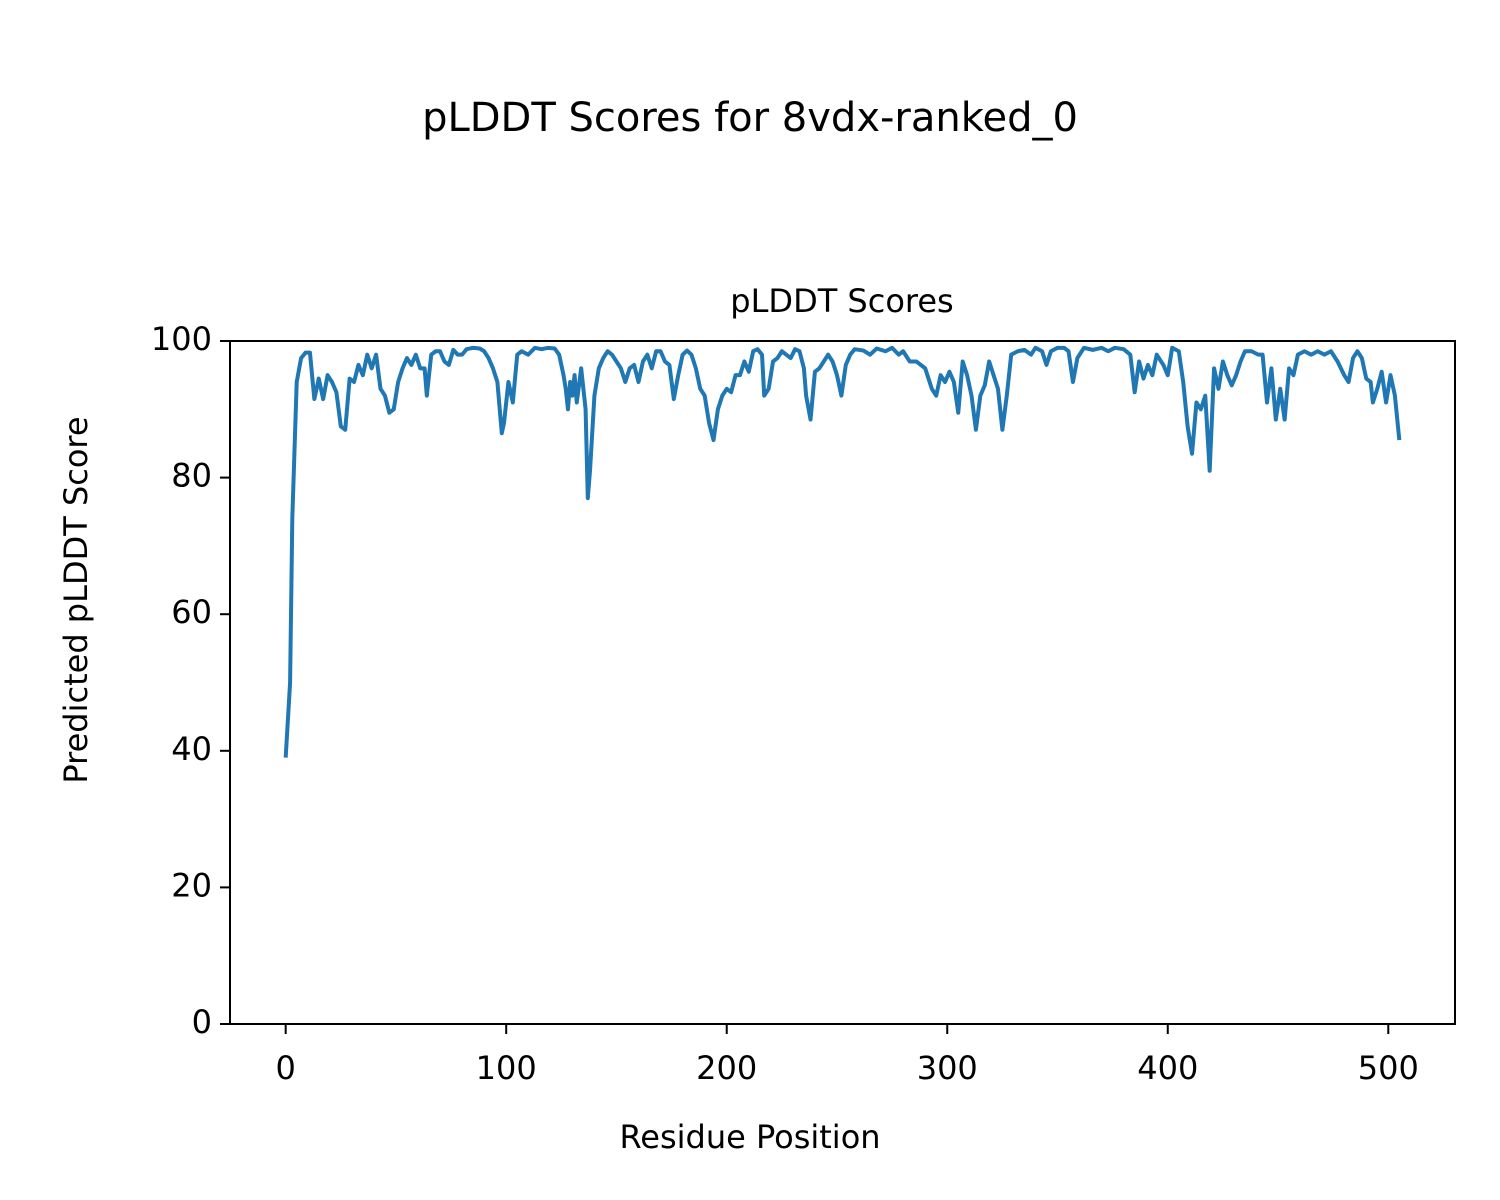  What do you see at coordinates (286, 1068) in the screenshot?
I see `x-tick-label: 0` at bounding box center [286, 1068].